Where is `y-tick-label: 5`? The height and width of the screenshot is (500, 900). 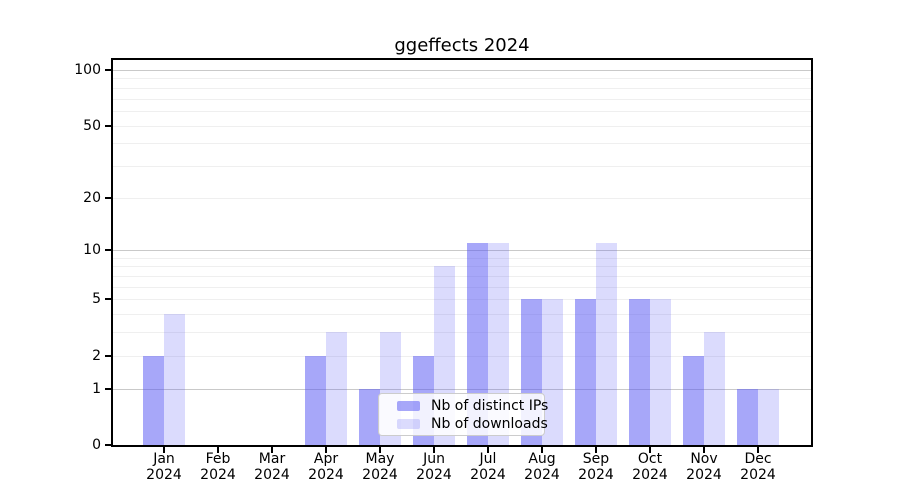
y-tick-label: 5 is located at coordinates (96, 299).